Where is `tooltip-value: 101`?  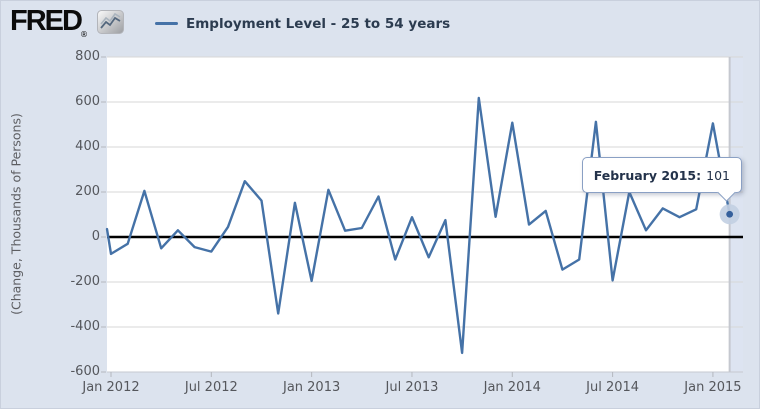
tooltip-value: 101 is located at coordinates (718, 175).